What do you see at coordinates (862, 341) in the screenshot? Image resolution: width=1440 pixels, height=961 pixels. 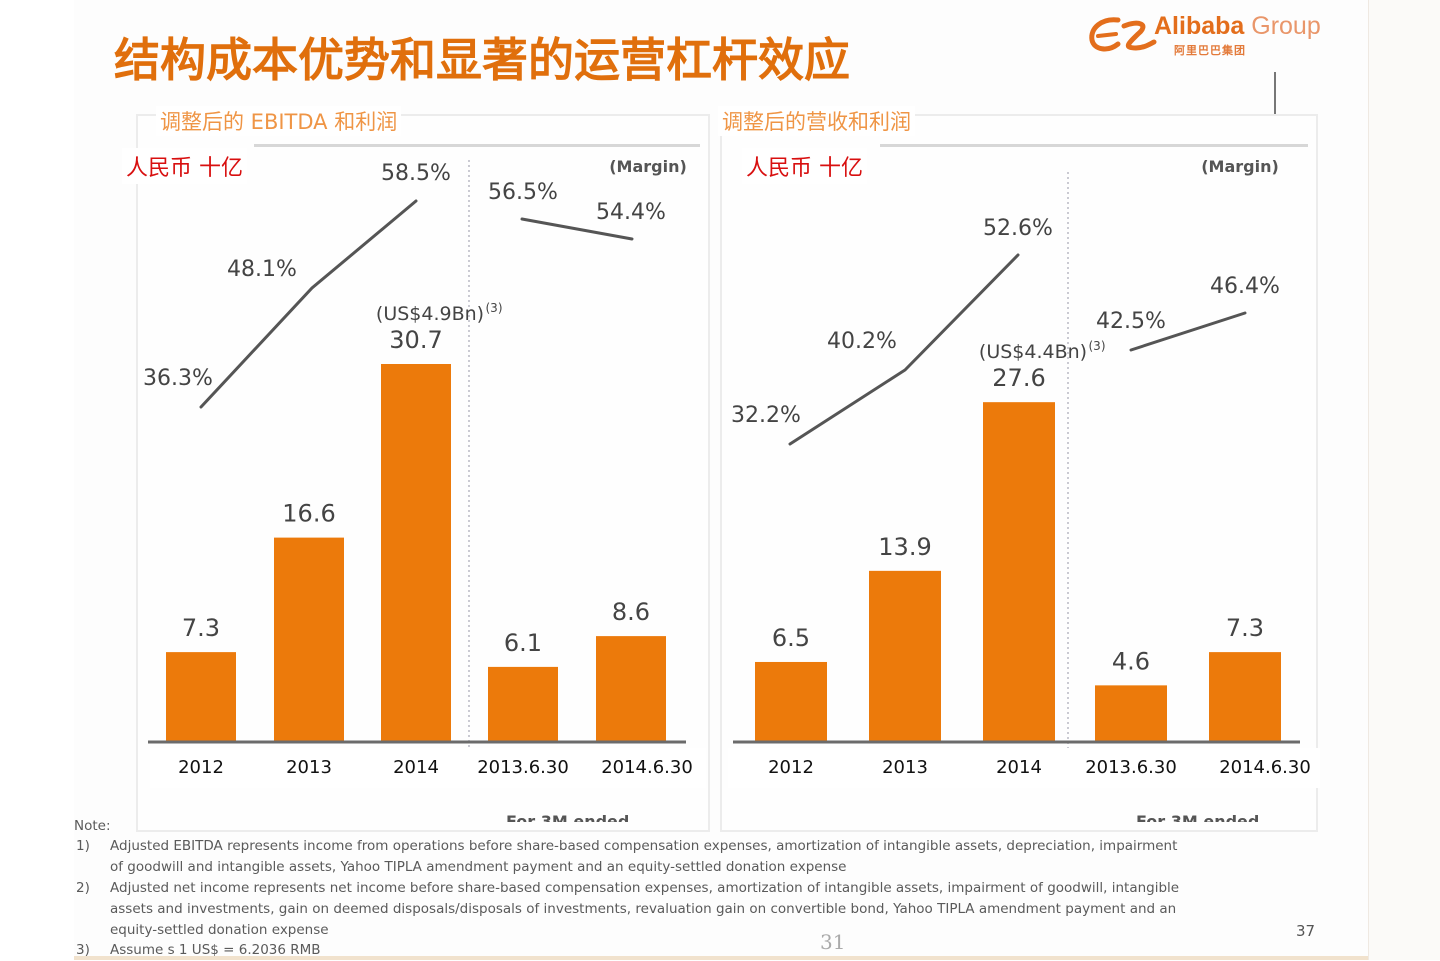 I see `margin-label: 40.2%` at bounding box center [862, 341].